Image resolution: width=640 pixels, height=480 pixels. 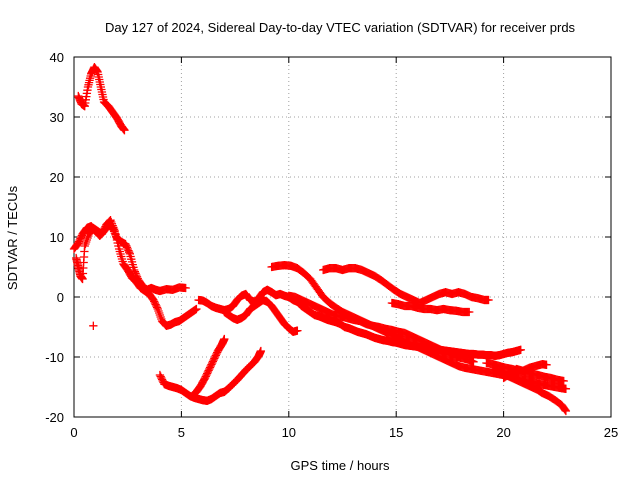 I want to click on y-tick-label: 10, so click(x=57, y=237).